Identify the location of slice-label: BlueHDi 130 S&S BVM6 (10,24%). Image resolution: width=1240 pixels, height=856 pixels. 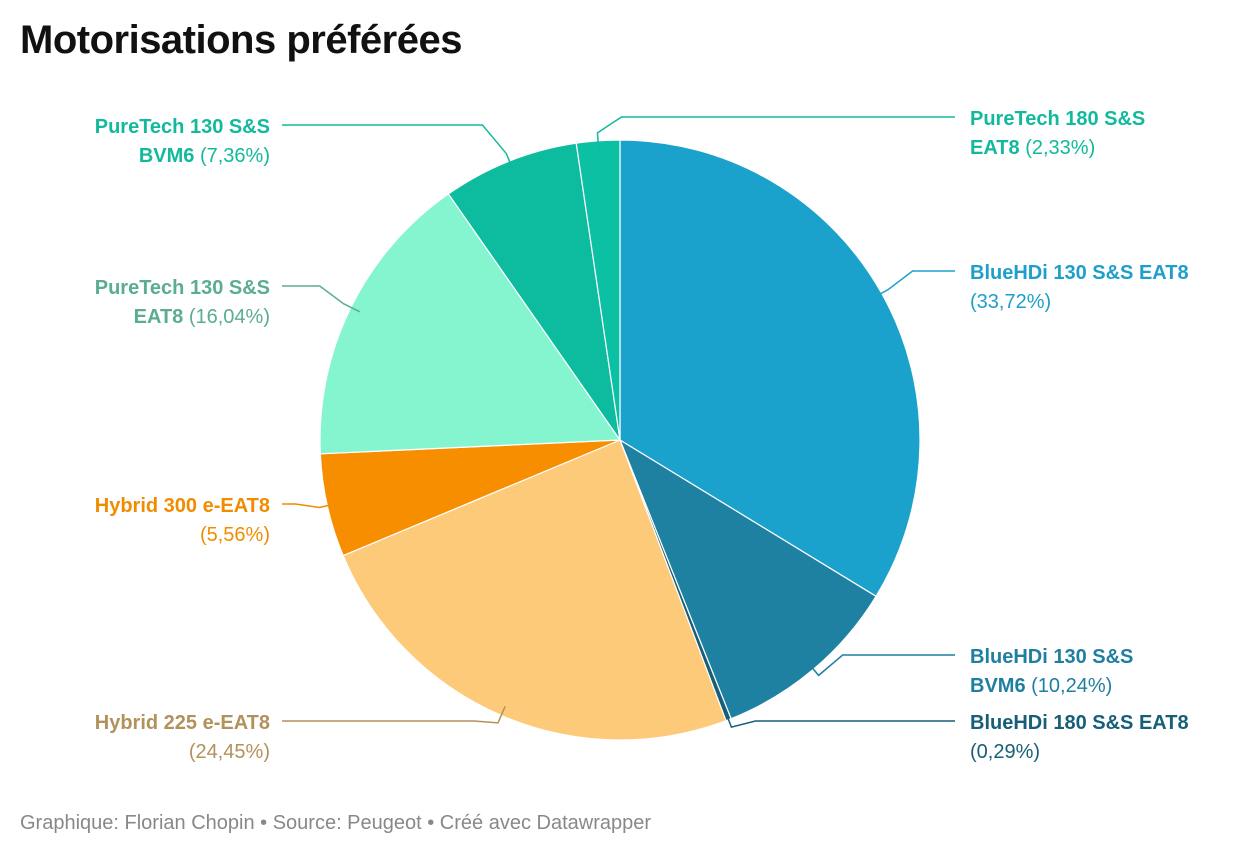
(1051, 671).